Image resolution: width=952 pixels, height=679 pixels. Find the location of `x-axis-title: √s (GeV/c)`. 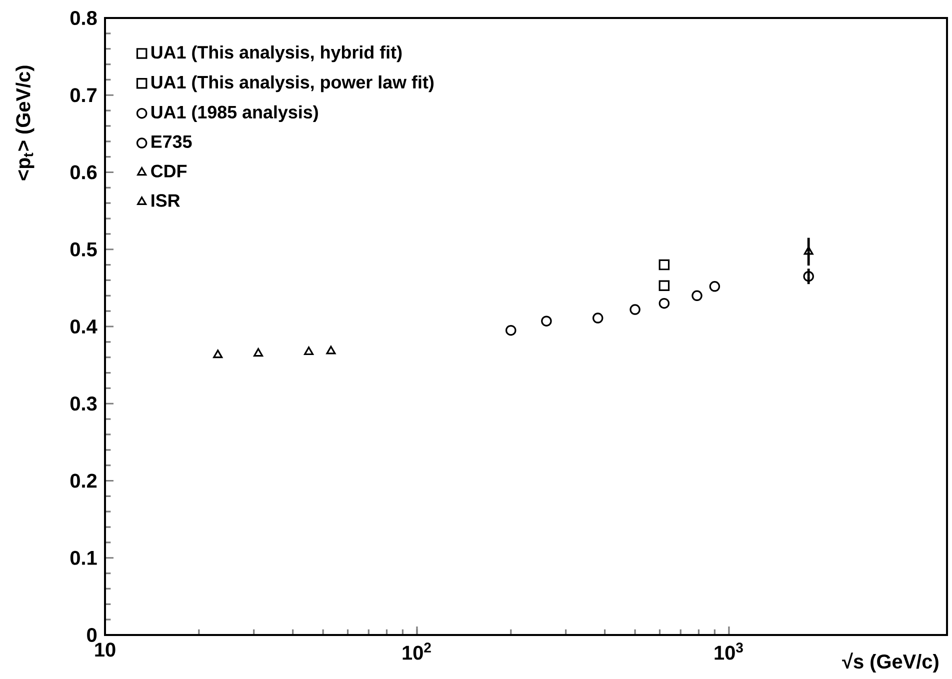

x-axis-title: √s (GeV/c) is located at coordinates (890, 662).